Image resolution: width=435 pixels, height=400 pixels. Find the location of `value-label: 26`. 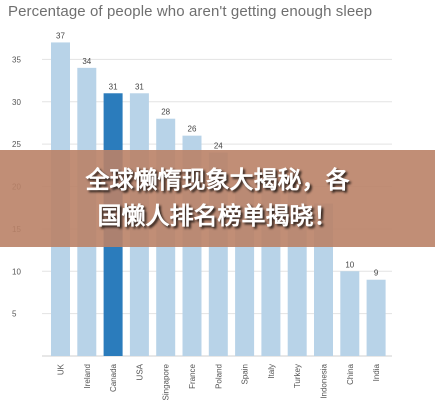

value-label: 26 is located at coordinates (192, 129).